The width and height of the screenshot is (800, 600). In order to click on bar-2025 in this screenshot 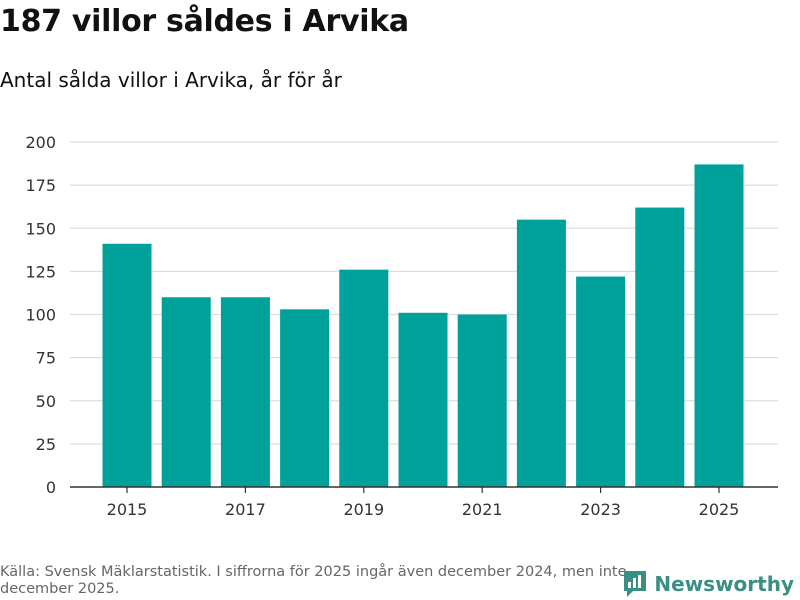, I will do `click(719, 326)`.